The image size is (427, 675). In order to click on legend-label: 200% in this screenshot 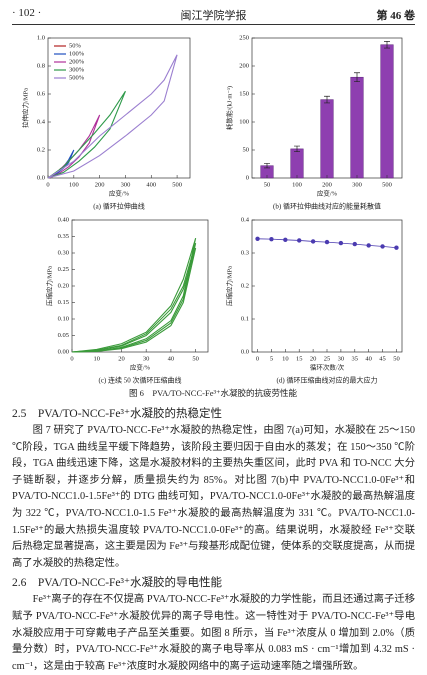, I will do `click(77, 61)`.